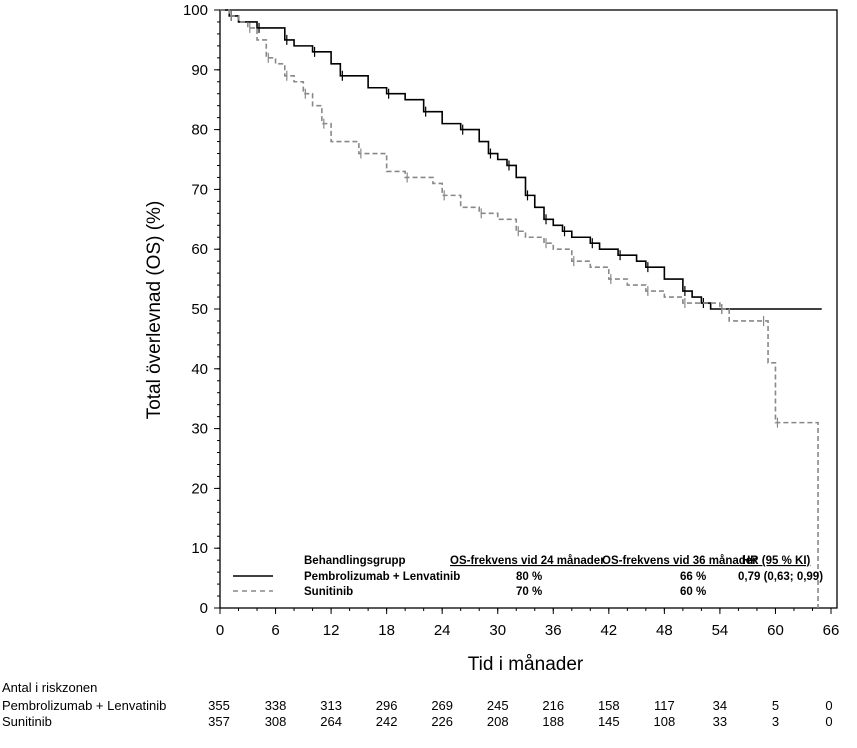 The image size is (857, 748). I want to click on y-tick-label: 60, so click(199, 249).